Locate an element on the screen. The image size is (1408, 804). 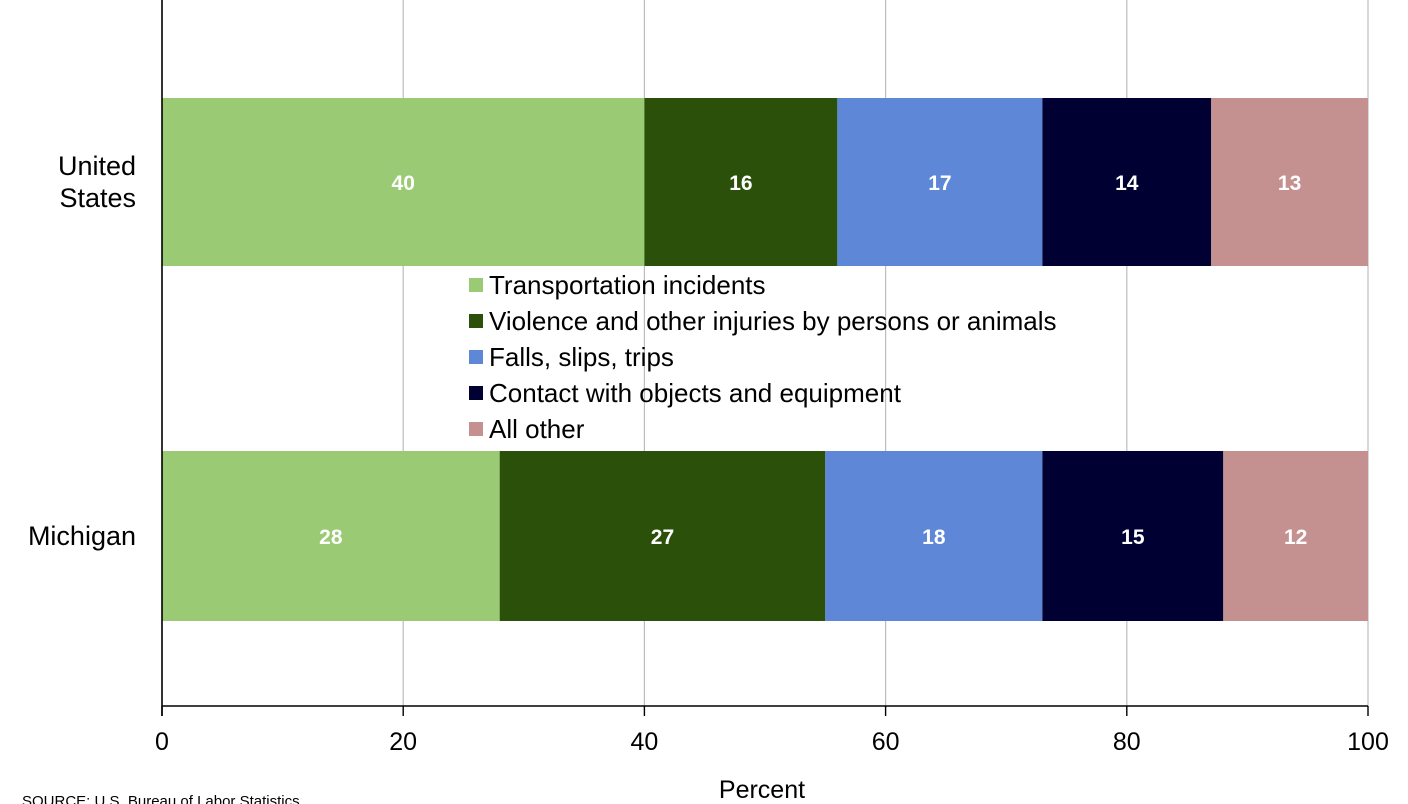
data-label: 15 is located at coordinates (1133, 537).